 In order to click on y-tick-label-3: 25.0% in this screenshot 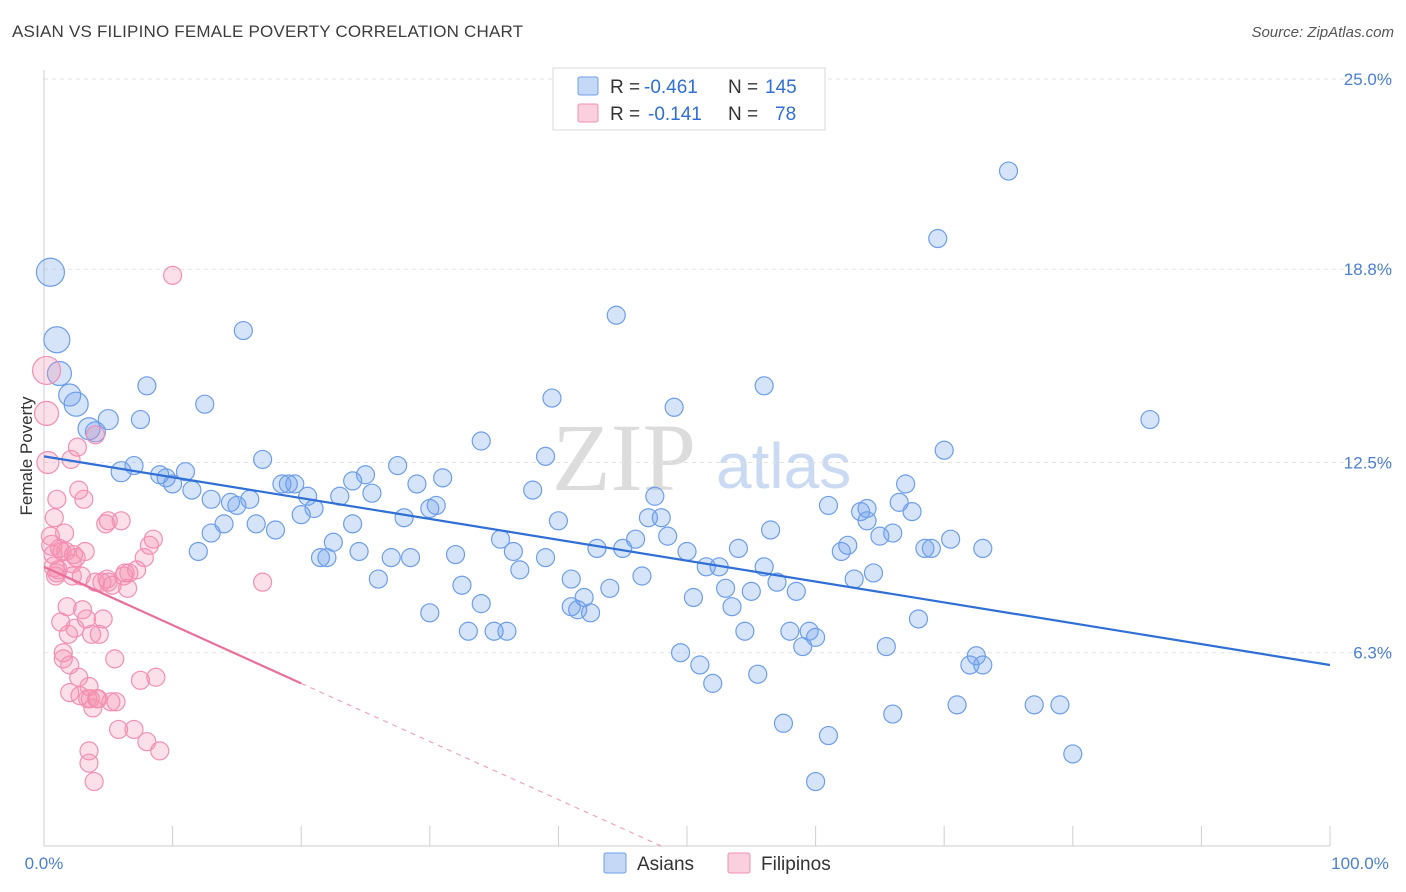, I will do `click(1368, 79)`.